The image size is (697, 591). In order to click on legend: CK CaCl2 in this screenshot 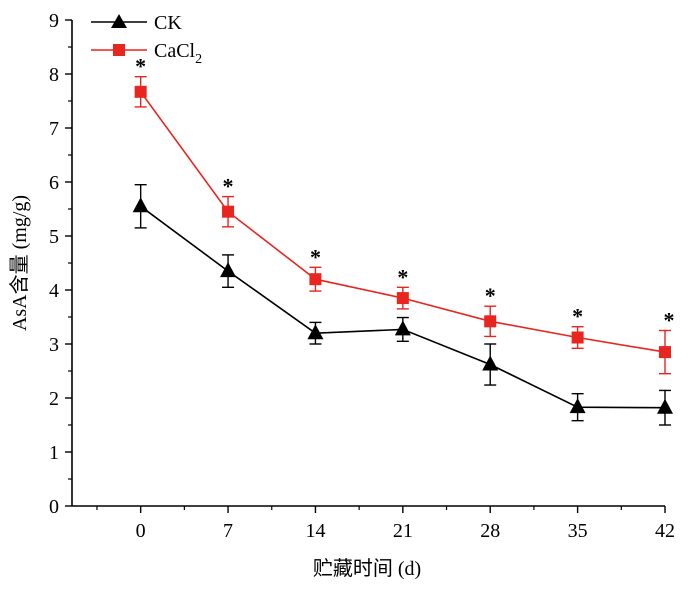, I will do `click(146, 39)`.